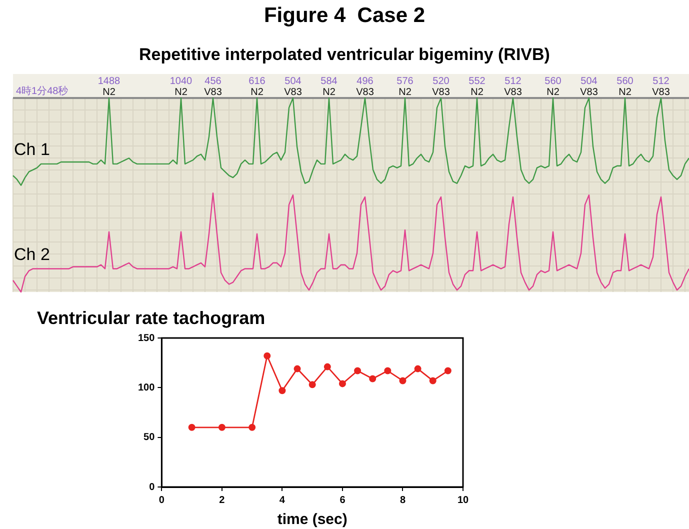 The width and height of the screenshot is (689, 529). Describe the element at coordinates (213, 87) in the screenshot. I see `x-tick-label: 456 V83` at that location.